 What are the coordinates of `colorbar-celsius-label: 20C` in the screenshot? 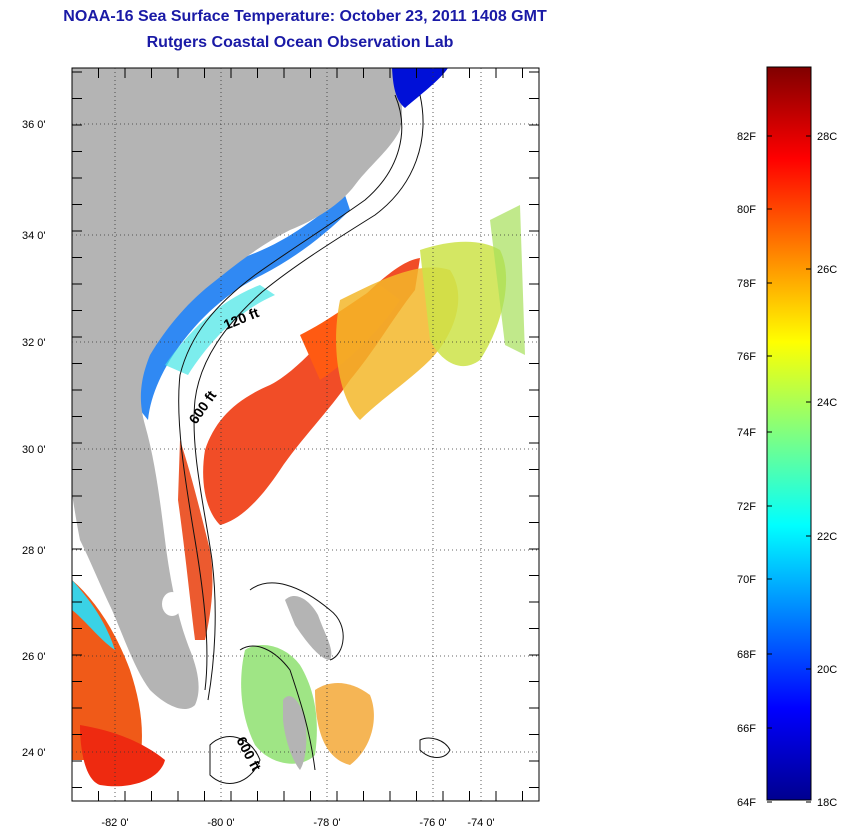 It's located at (827, 670).